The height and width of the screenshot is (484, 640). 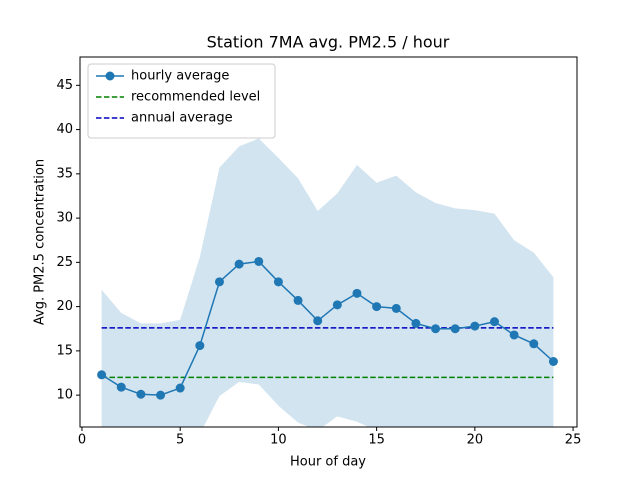 I want to click on y-tick-label: 25, so click(x=64, y=262).